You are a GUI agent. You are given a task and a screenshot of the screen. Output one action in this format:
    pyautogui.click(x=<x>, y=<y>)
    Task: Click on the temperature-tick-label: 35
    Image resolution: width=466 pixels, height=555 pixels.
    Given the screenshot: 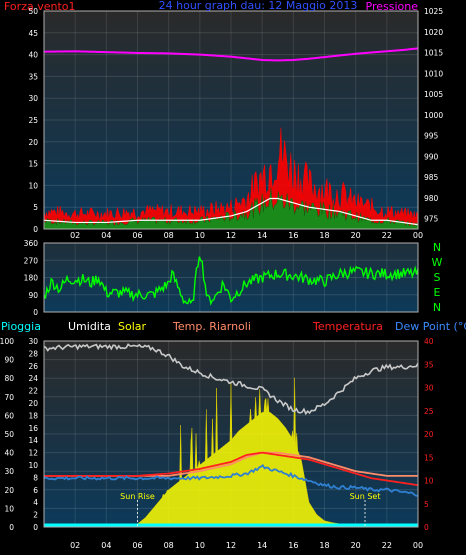 What is the action you would take?
    pyautogui.click(x=429, y=364)
    